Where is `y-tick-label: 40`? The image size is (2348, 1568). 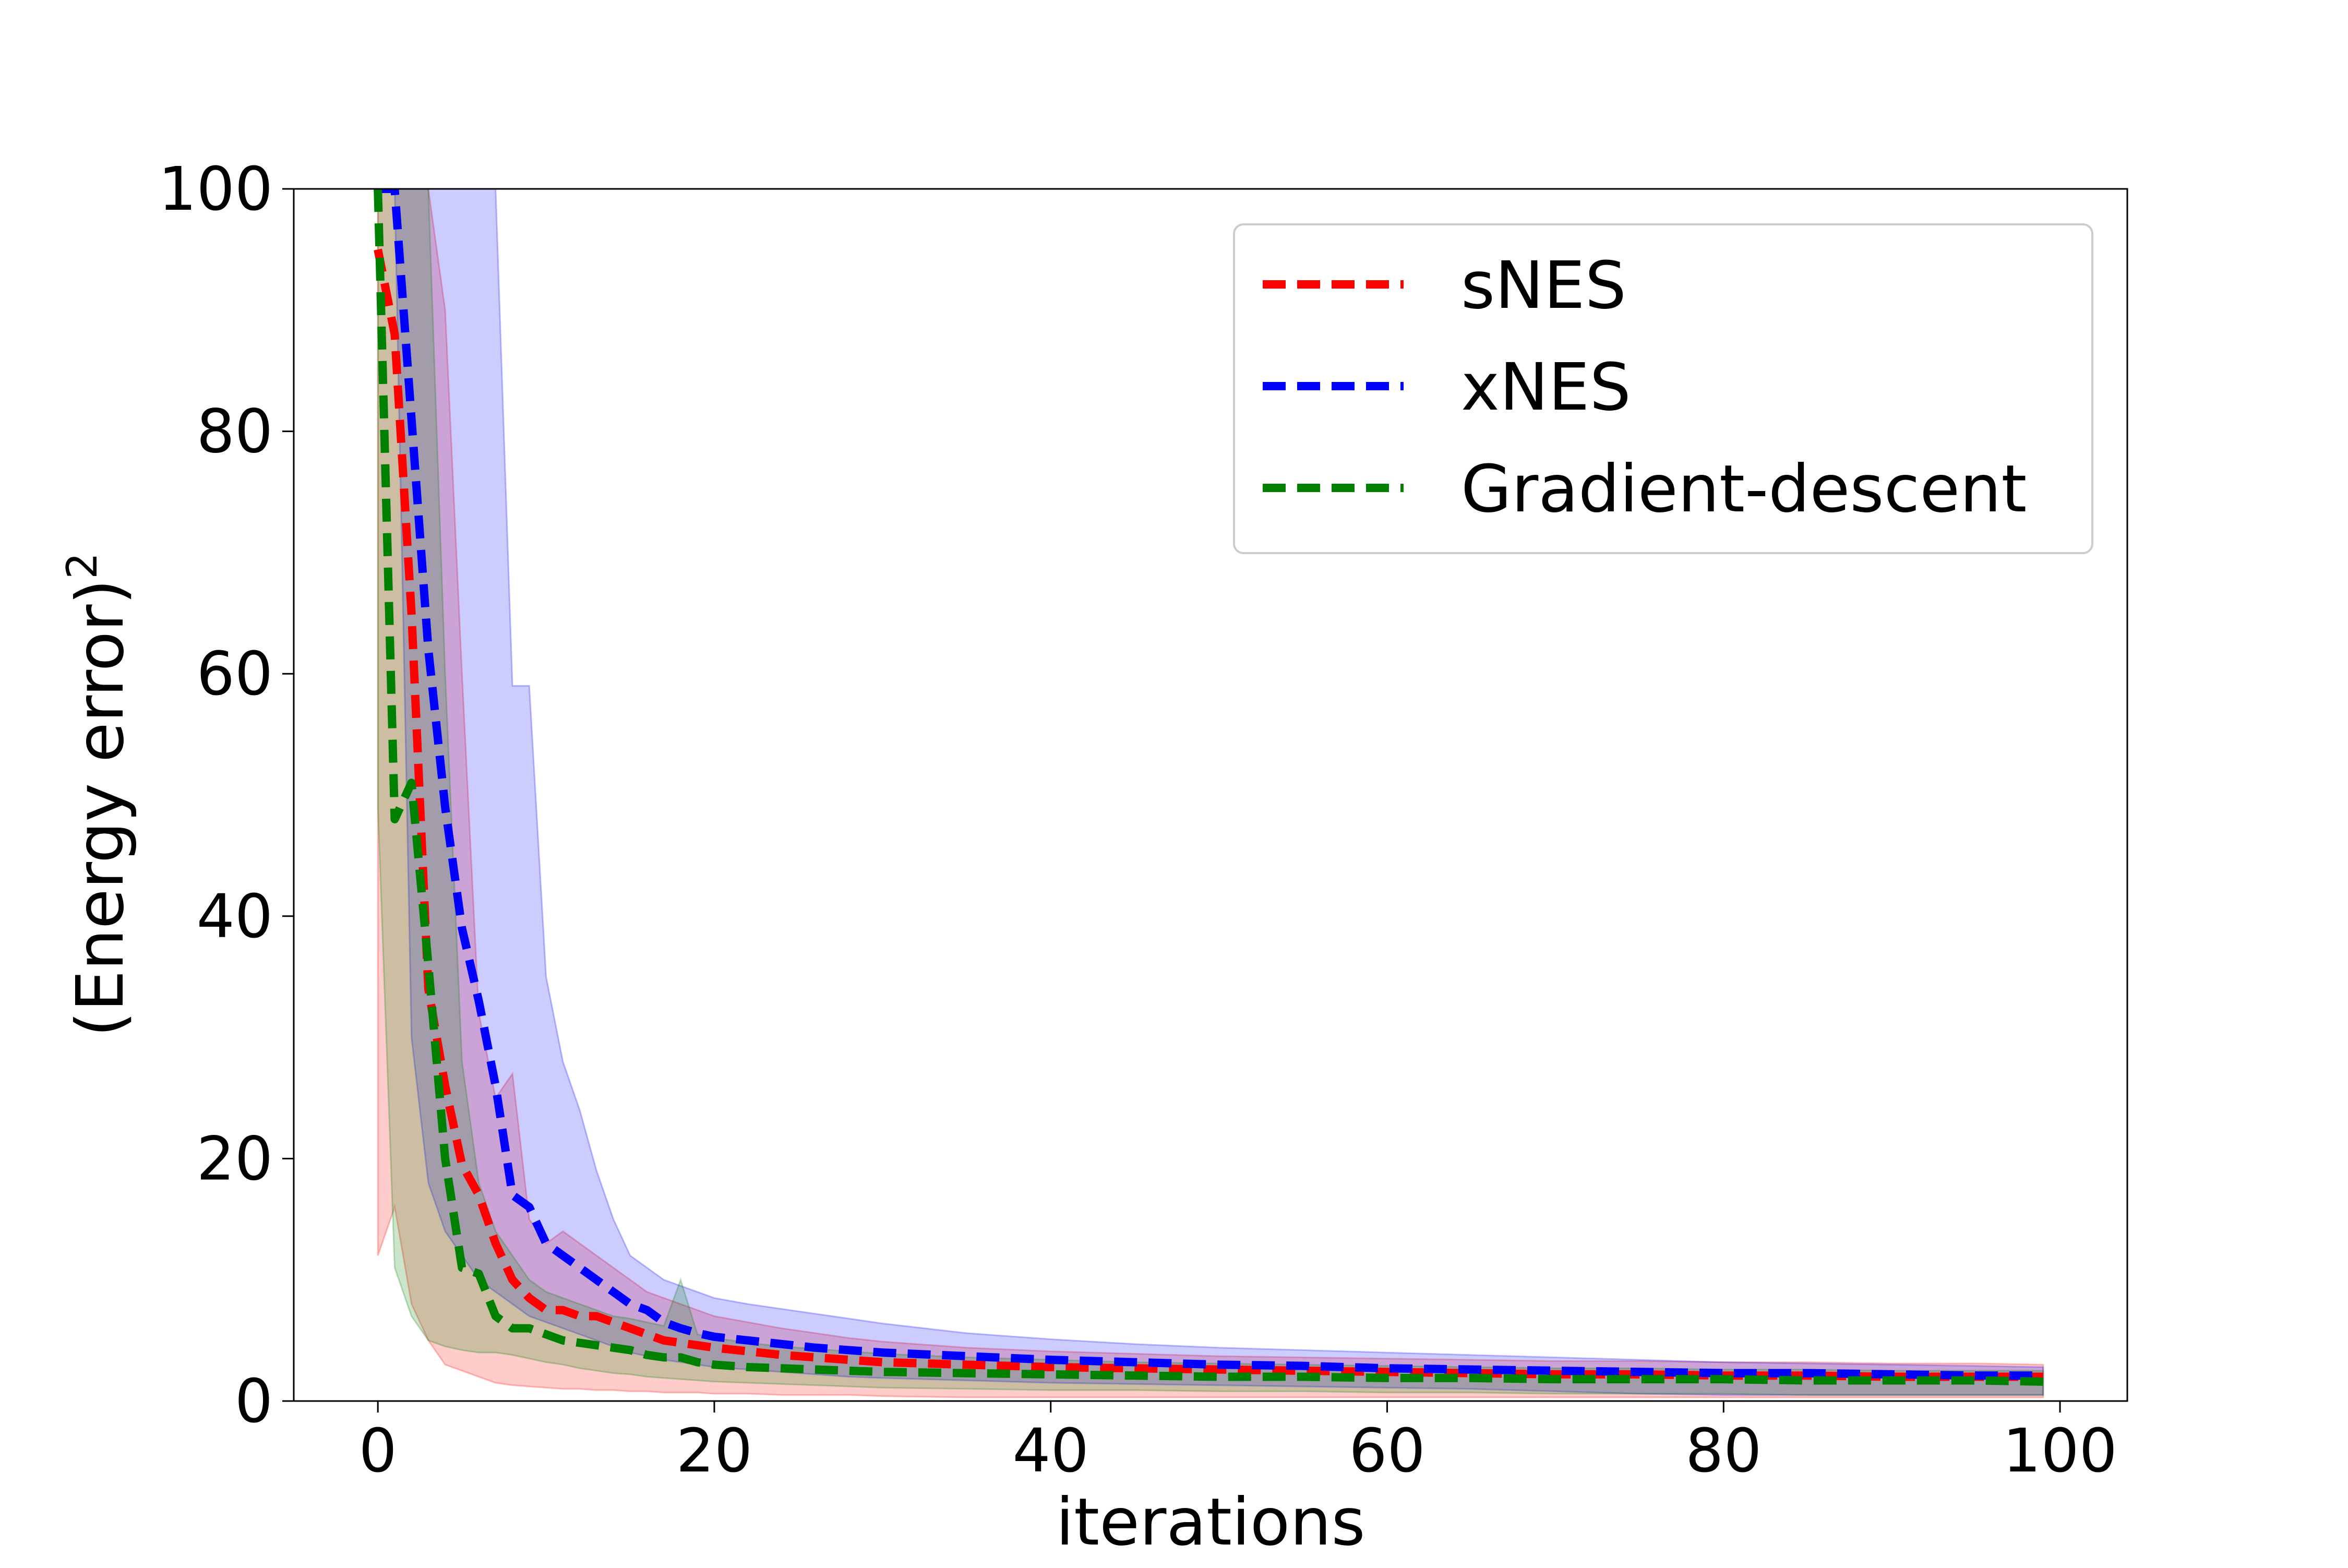 y-tick-label: 40 is located at coordinates (235, 917).